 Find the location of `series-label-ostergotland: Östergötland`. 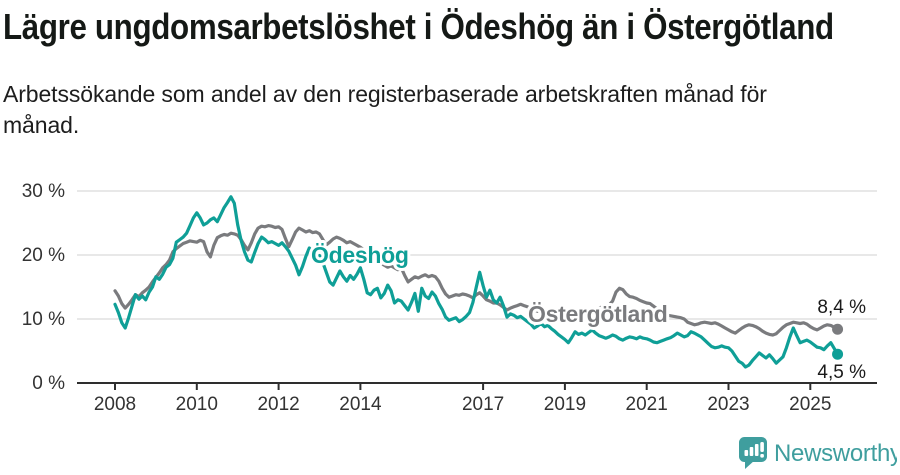

series-label-ostergotland: Östergötland is located at coordinates (598, 314).